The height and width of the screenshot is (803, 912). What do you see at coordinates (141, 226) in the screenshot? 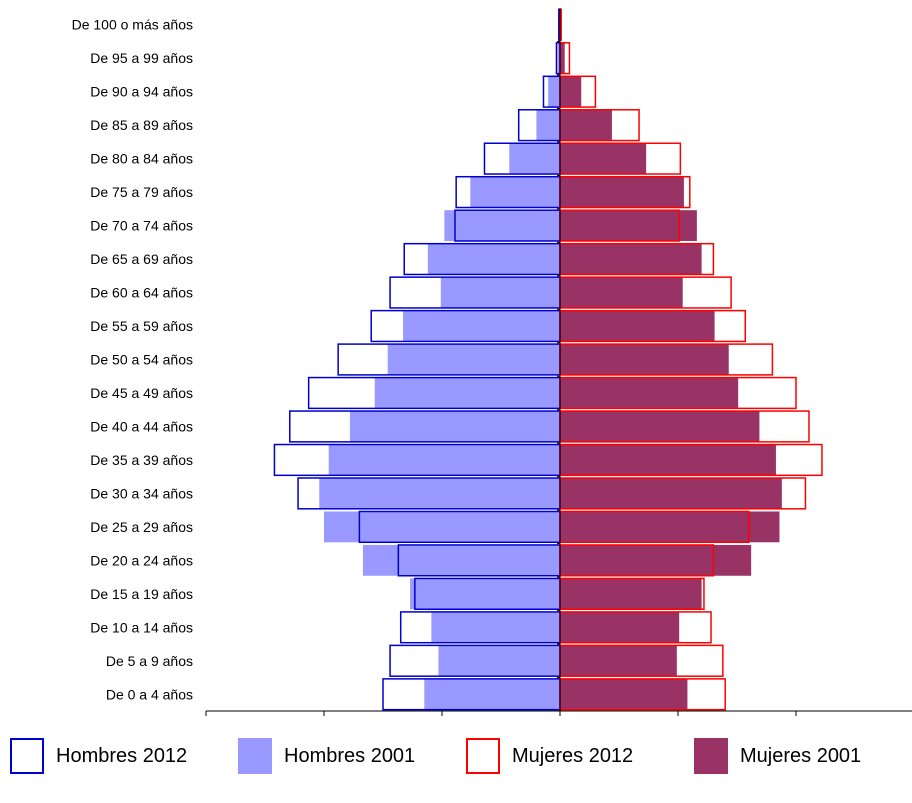
I see `category-label-de-70-a-74-a-os: De 70 a 74 años` at bounding box center [141, 226].